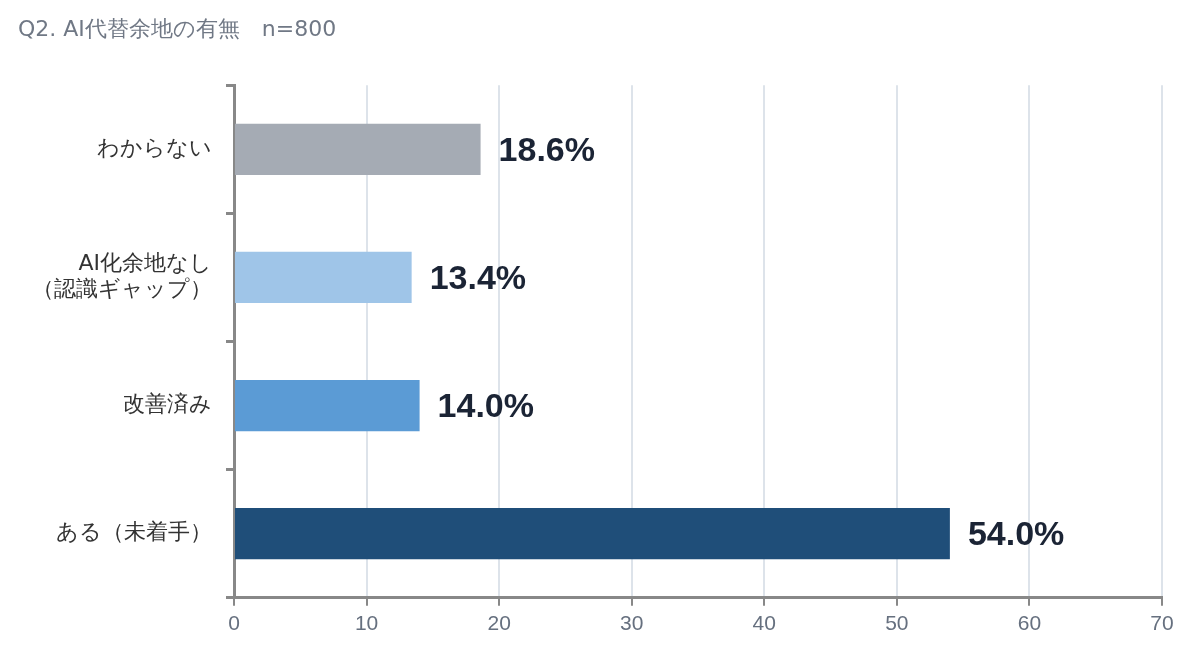 This screenshot has height=651, width=1200. Describe the element at coordinates (154, 147) in the screenshot. I see `y-tick-label: わからない` at that location.